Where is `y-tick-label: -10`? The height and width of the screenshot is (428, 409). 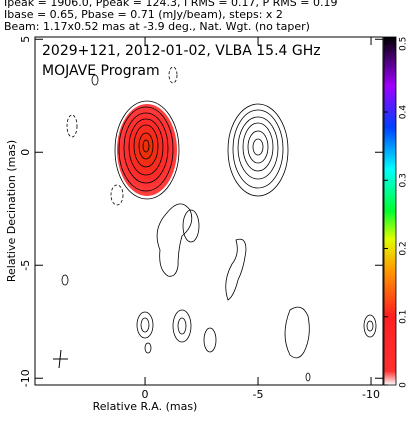 y-tick-label: -10 is located at coordinates (25, 378).